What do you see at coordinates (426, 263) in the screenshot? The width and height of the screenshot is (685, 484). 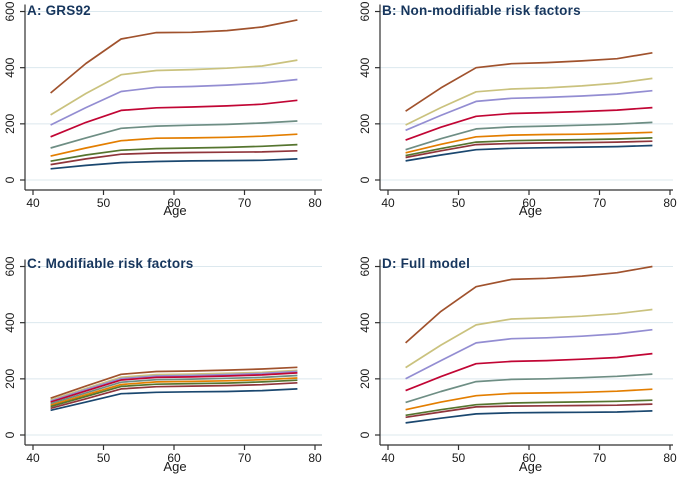 I see `panel-title: D: Full model` at bounding box center [426, 263].